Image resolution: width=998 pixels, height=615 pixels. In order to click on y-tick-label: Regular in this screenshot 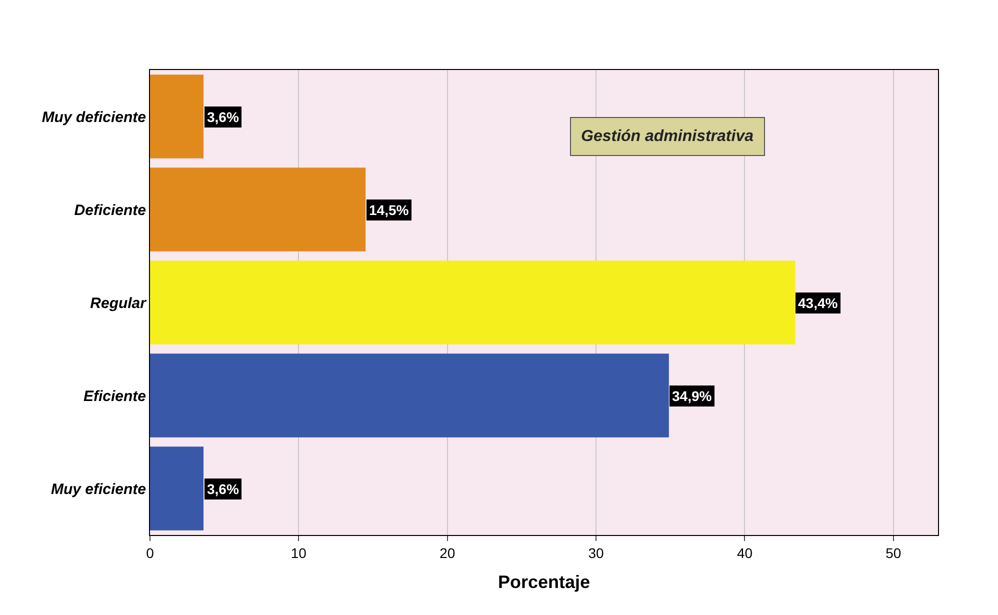, I will do `click(119, 303)`.